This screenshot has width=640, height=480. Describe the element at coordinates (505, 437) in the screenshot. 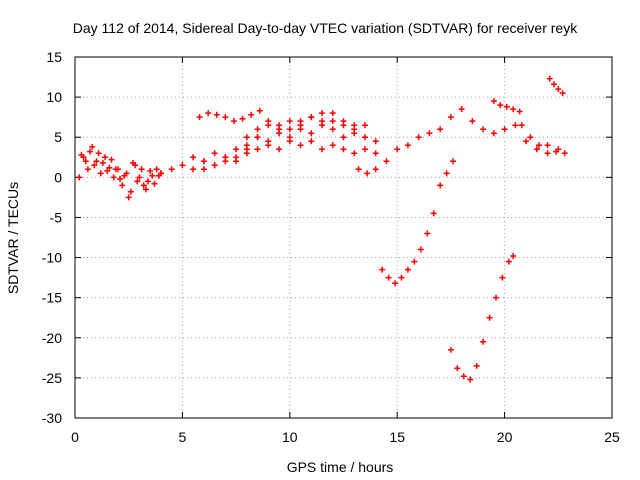

I see `x-tick-label: 20` at that location.